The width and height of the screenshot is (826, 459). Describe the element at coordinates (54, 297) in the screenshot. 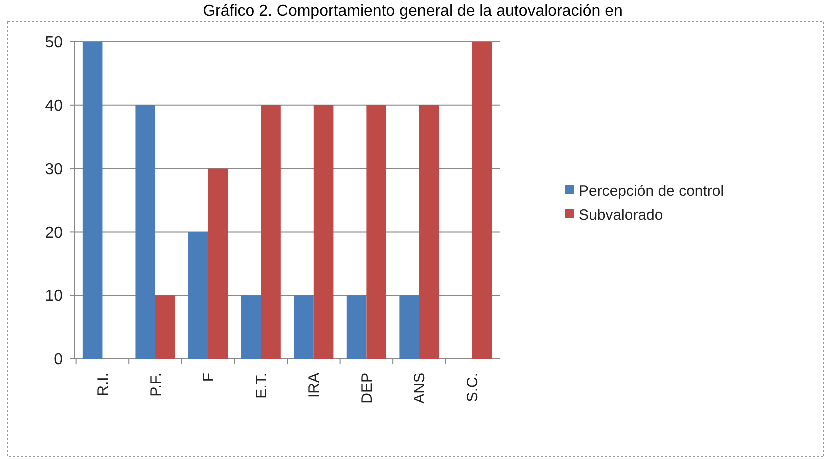

I see `y-tick-label: 10` at that location.